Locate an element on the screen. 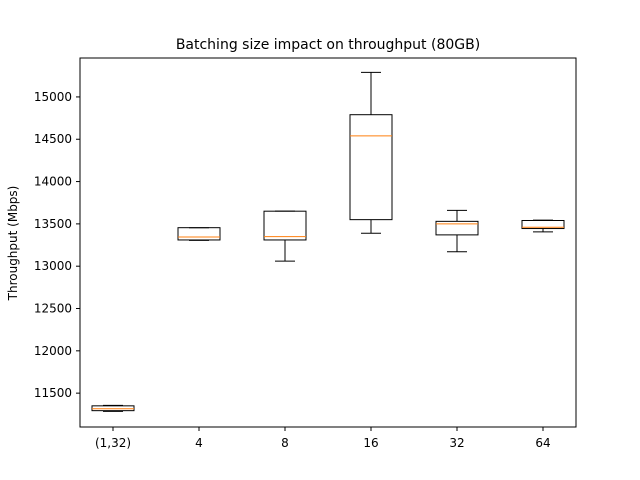  y-tick-label: 14500 is located at coordinates (53, 139).